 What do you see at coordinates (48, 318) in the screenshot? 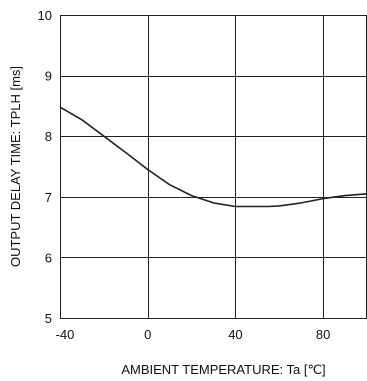
I see `y-tick-label: 5` at bounding box center [48, 318].